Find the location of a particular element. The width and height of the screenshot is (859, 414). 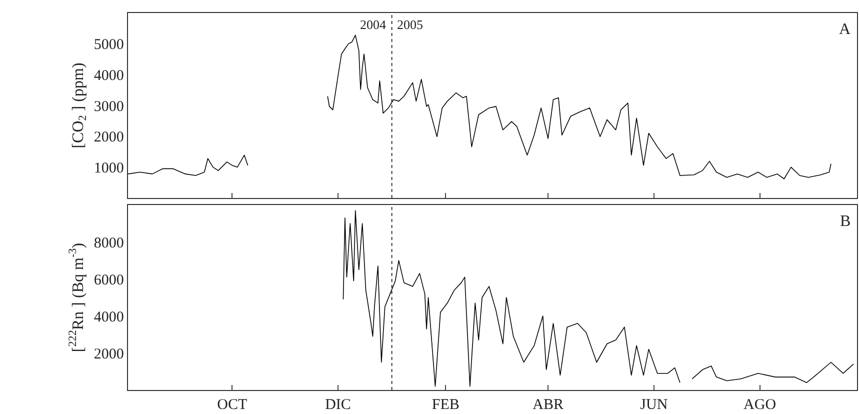

y-tick-label: 5000 is located at coordinates (109, 45).